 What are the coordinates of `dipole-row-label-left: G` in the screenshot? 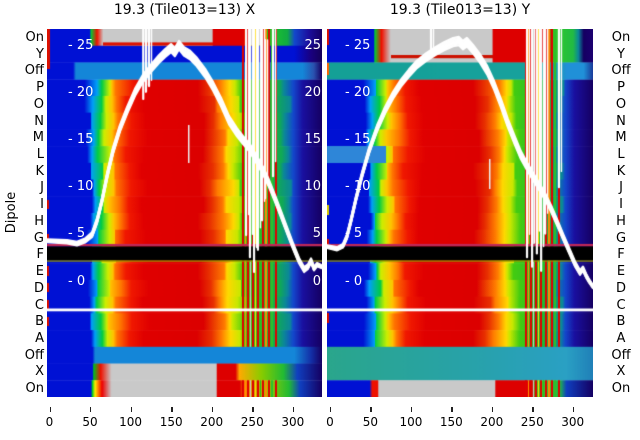 It's located at (38, 238).